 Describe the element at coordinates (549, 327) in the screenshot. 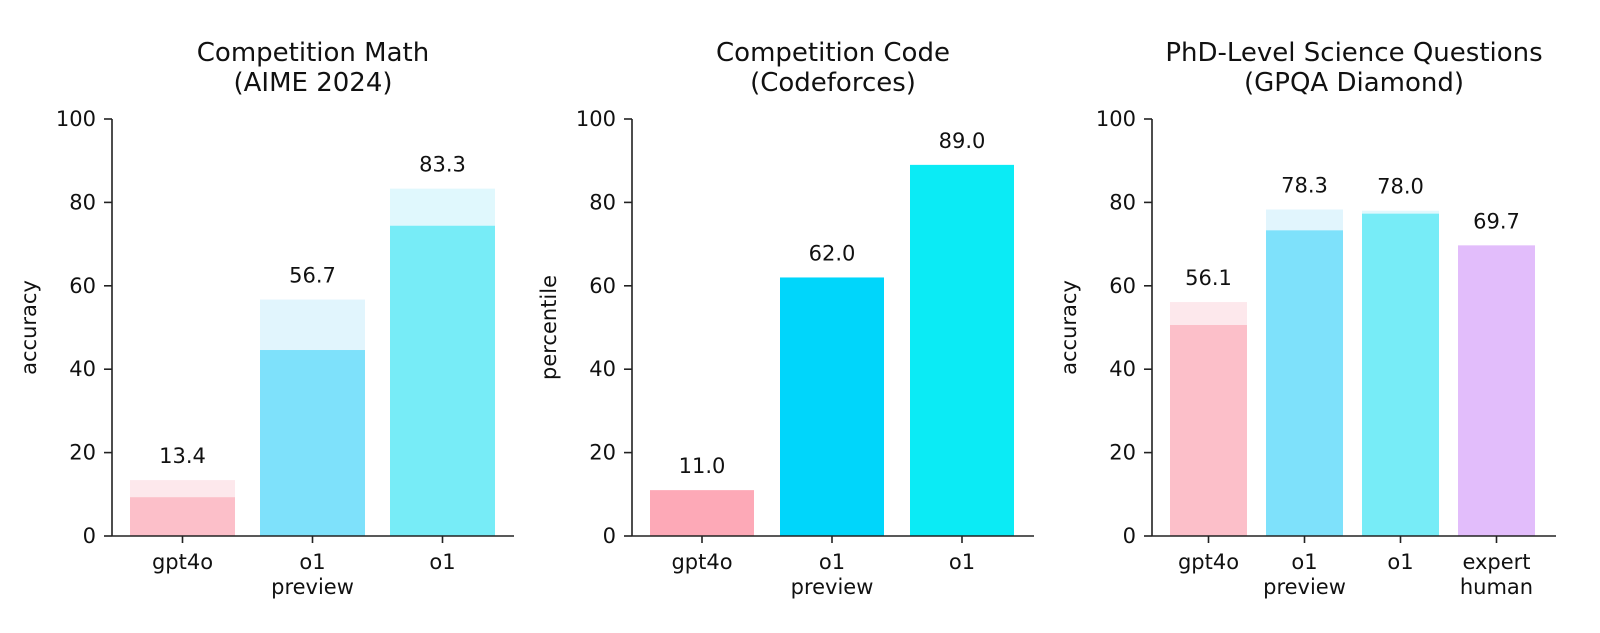

I see `chart2-y-axis-label: percentile` at that location.